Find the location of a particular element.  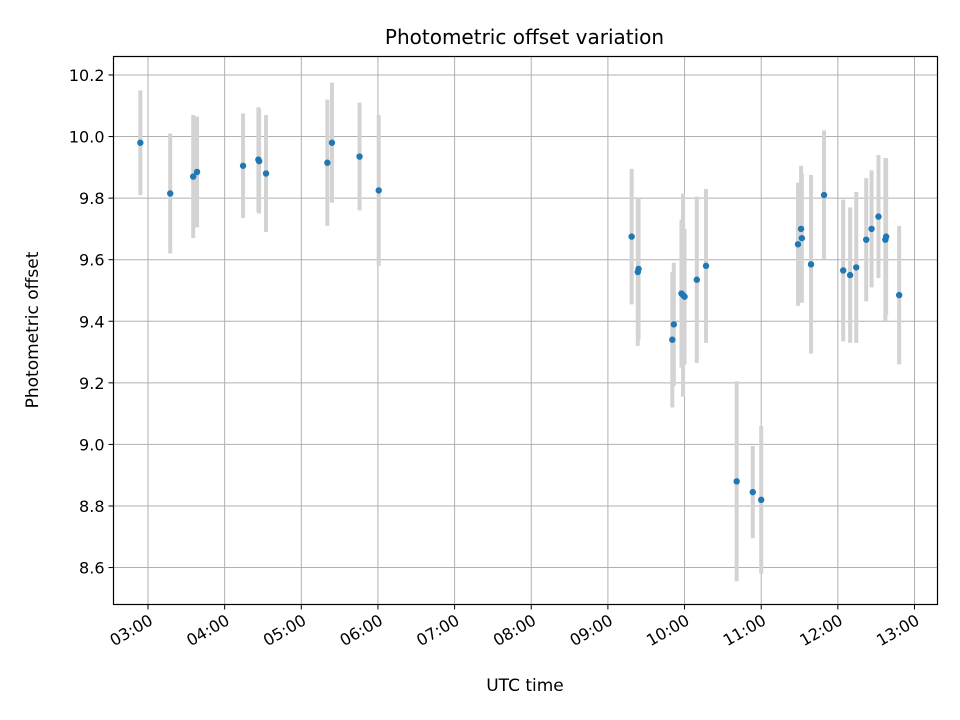

y-tick-label: 9.6 is located at coordinates (91, 260).